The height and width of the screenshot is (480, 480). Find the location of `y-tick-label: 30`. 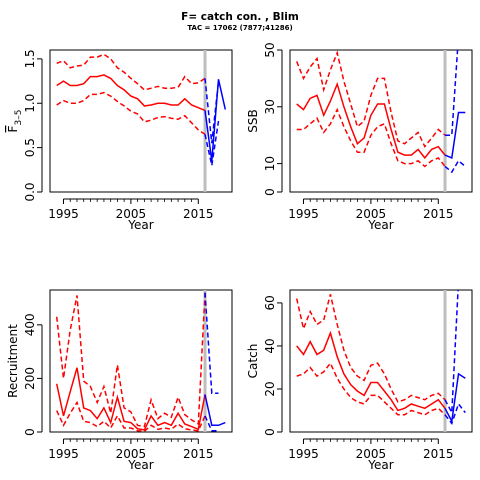

y-tick-label: 30 is located at coordinates (270, 106).